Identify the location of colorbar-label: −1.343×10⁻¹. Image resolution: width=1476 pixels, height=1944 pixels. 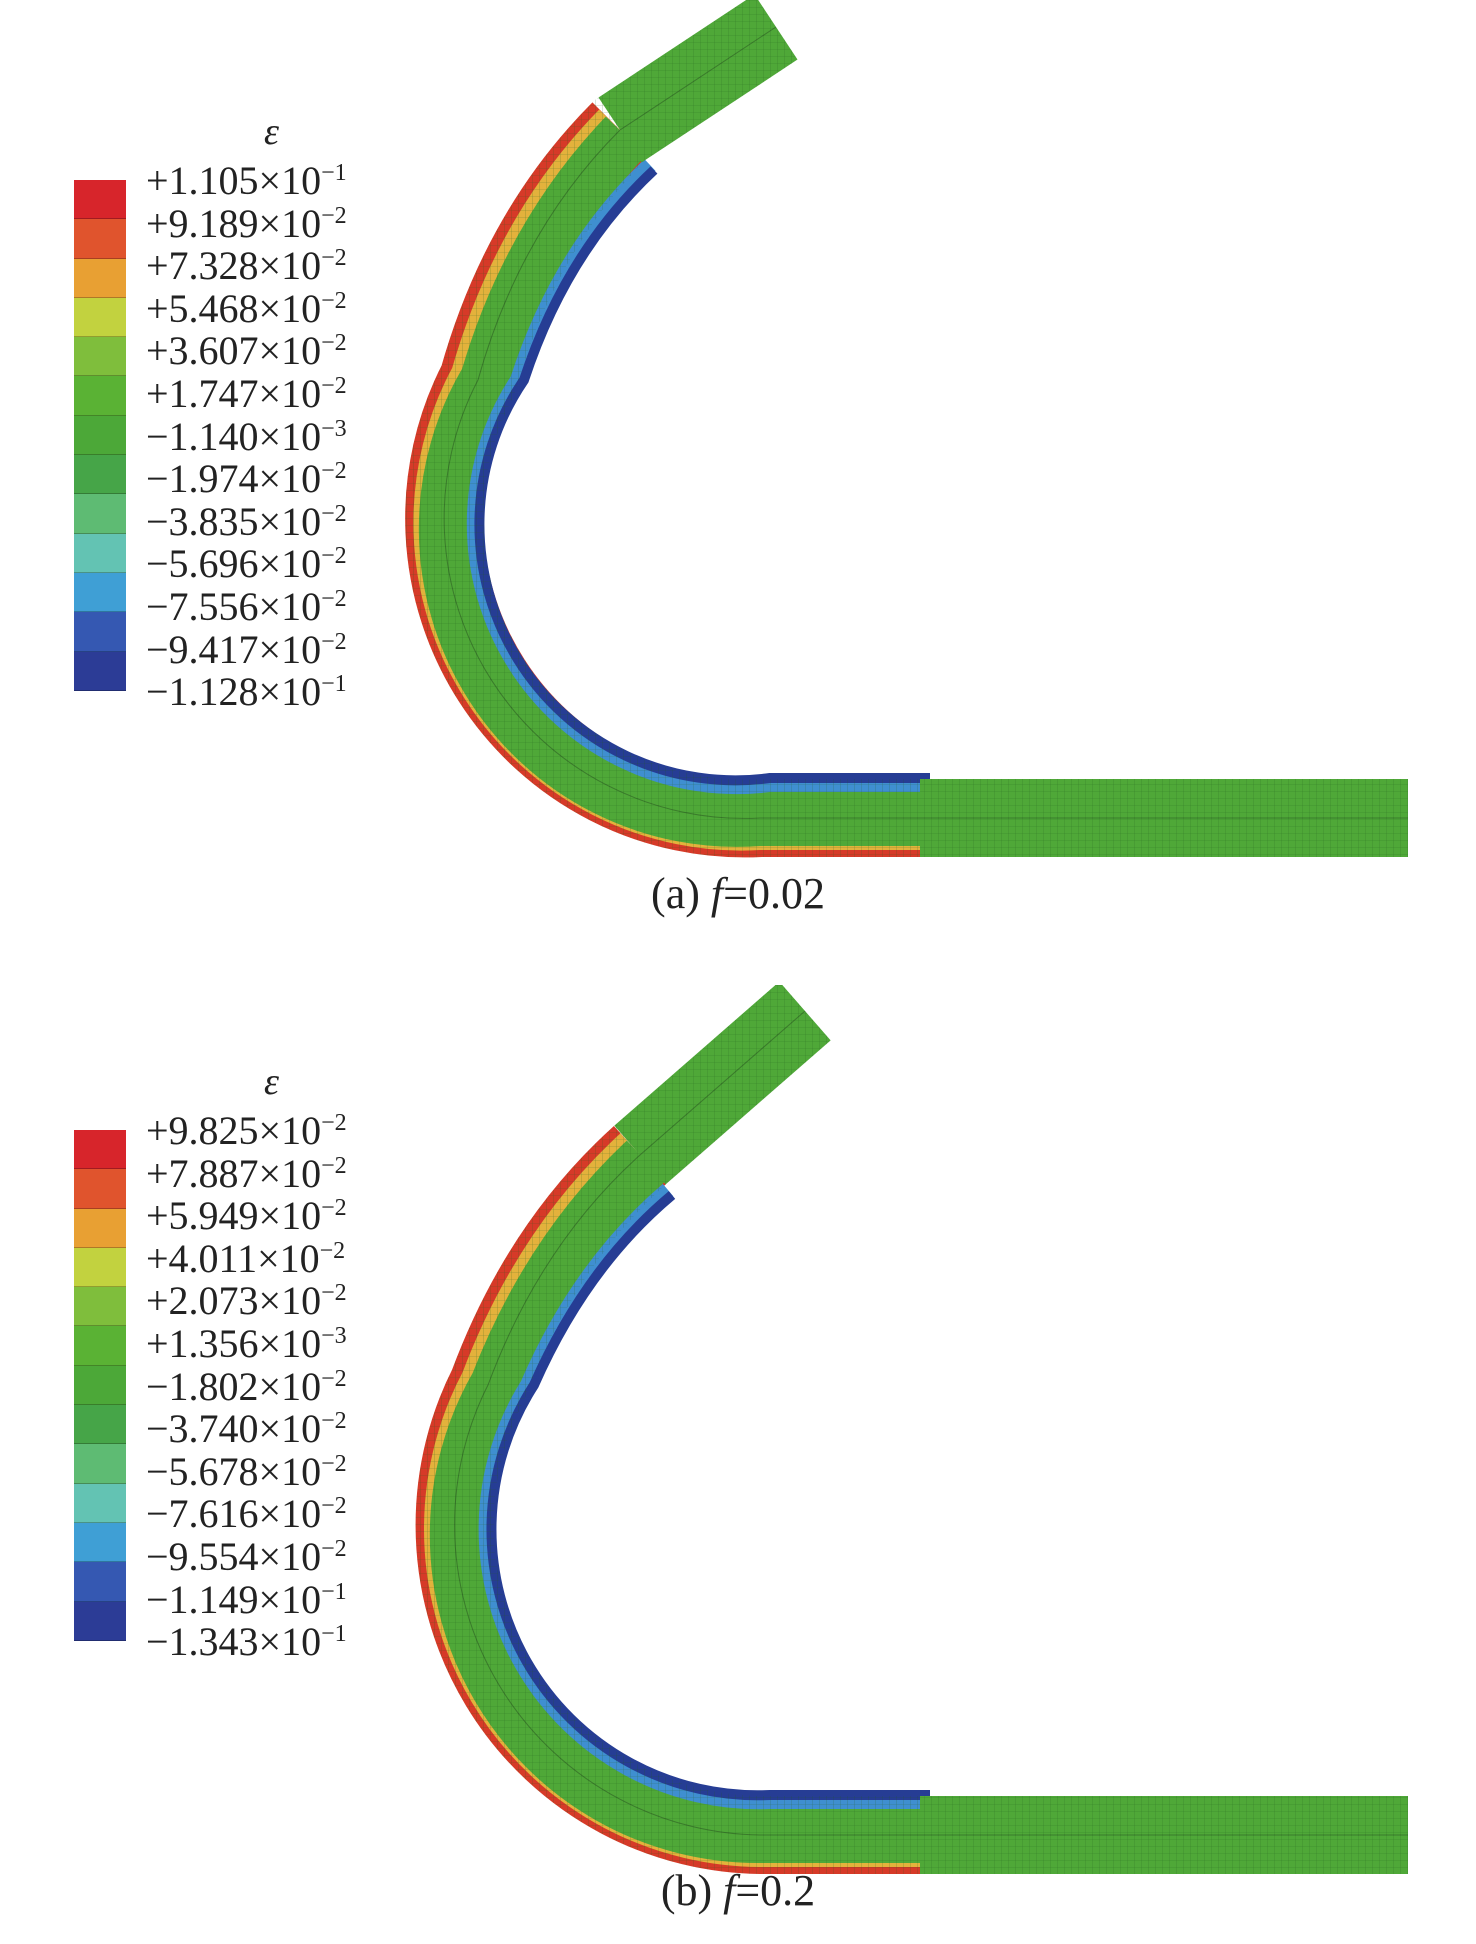
(246, 1642).